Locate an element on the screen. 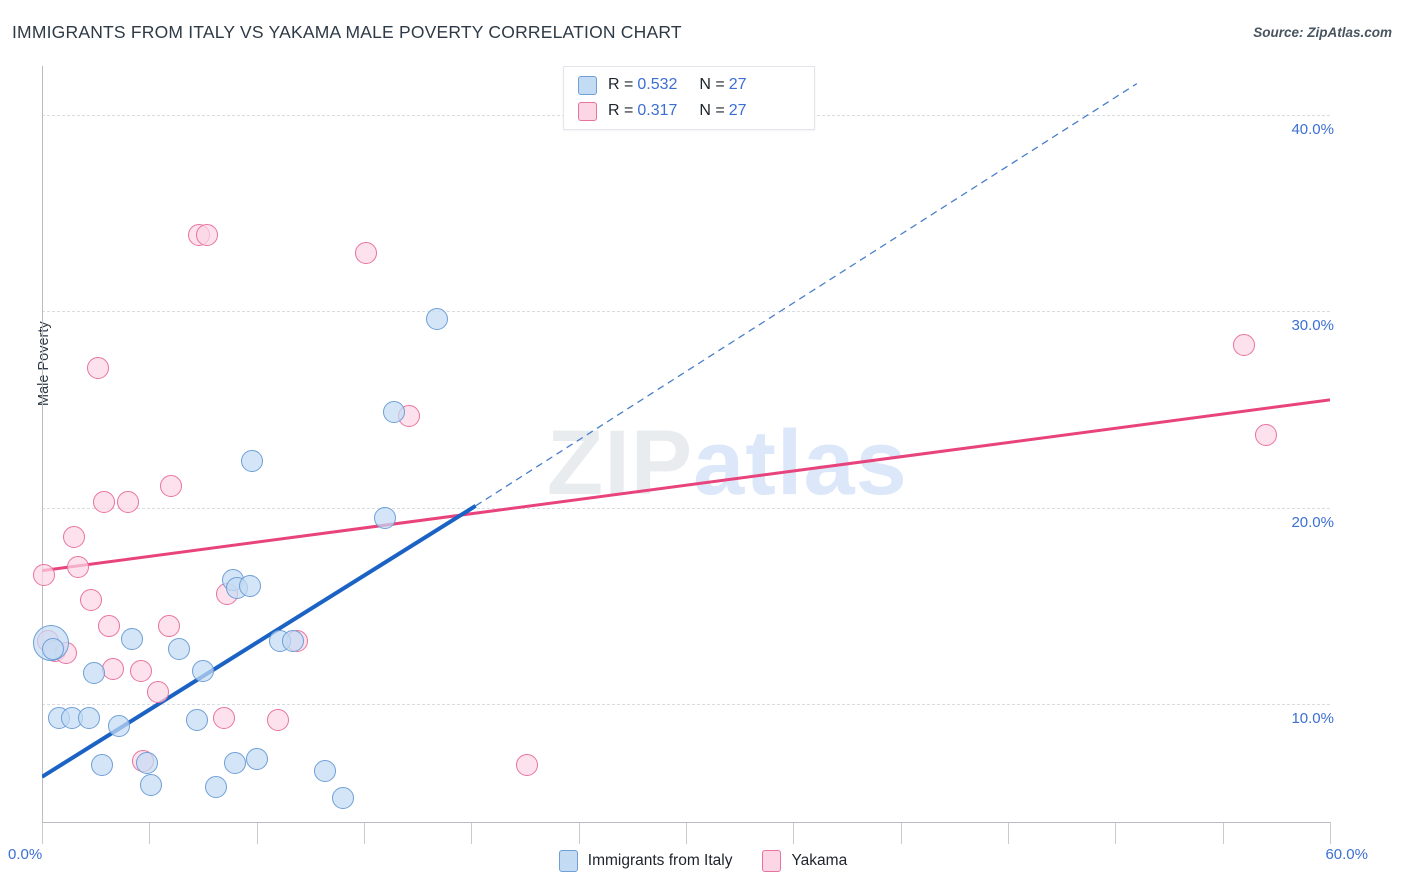 Image resolution: width=1406 pixels, height=892 pixels. series-label-yakama: Yakama is located at coordinates (819, 860).